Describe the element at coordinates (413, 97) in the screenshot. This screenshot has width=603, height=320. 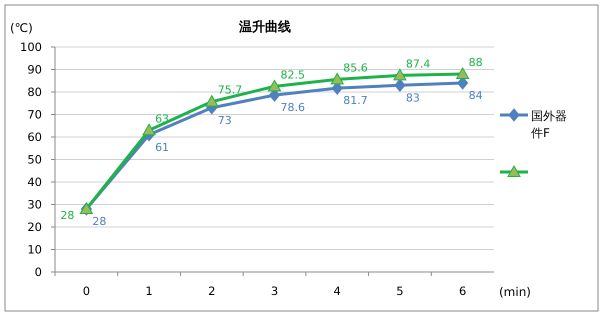
I see `data-label: 83` at that location.